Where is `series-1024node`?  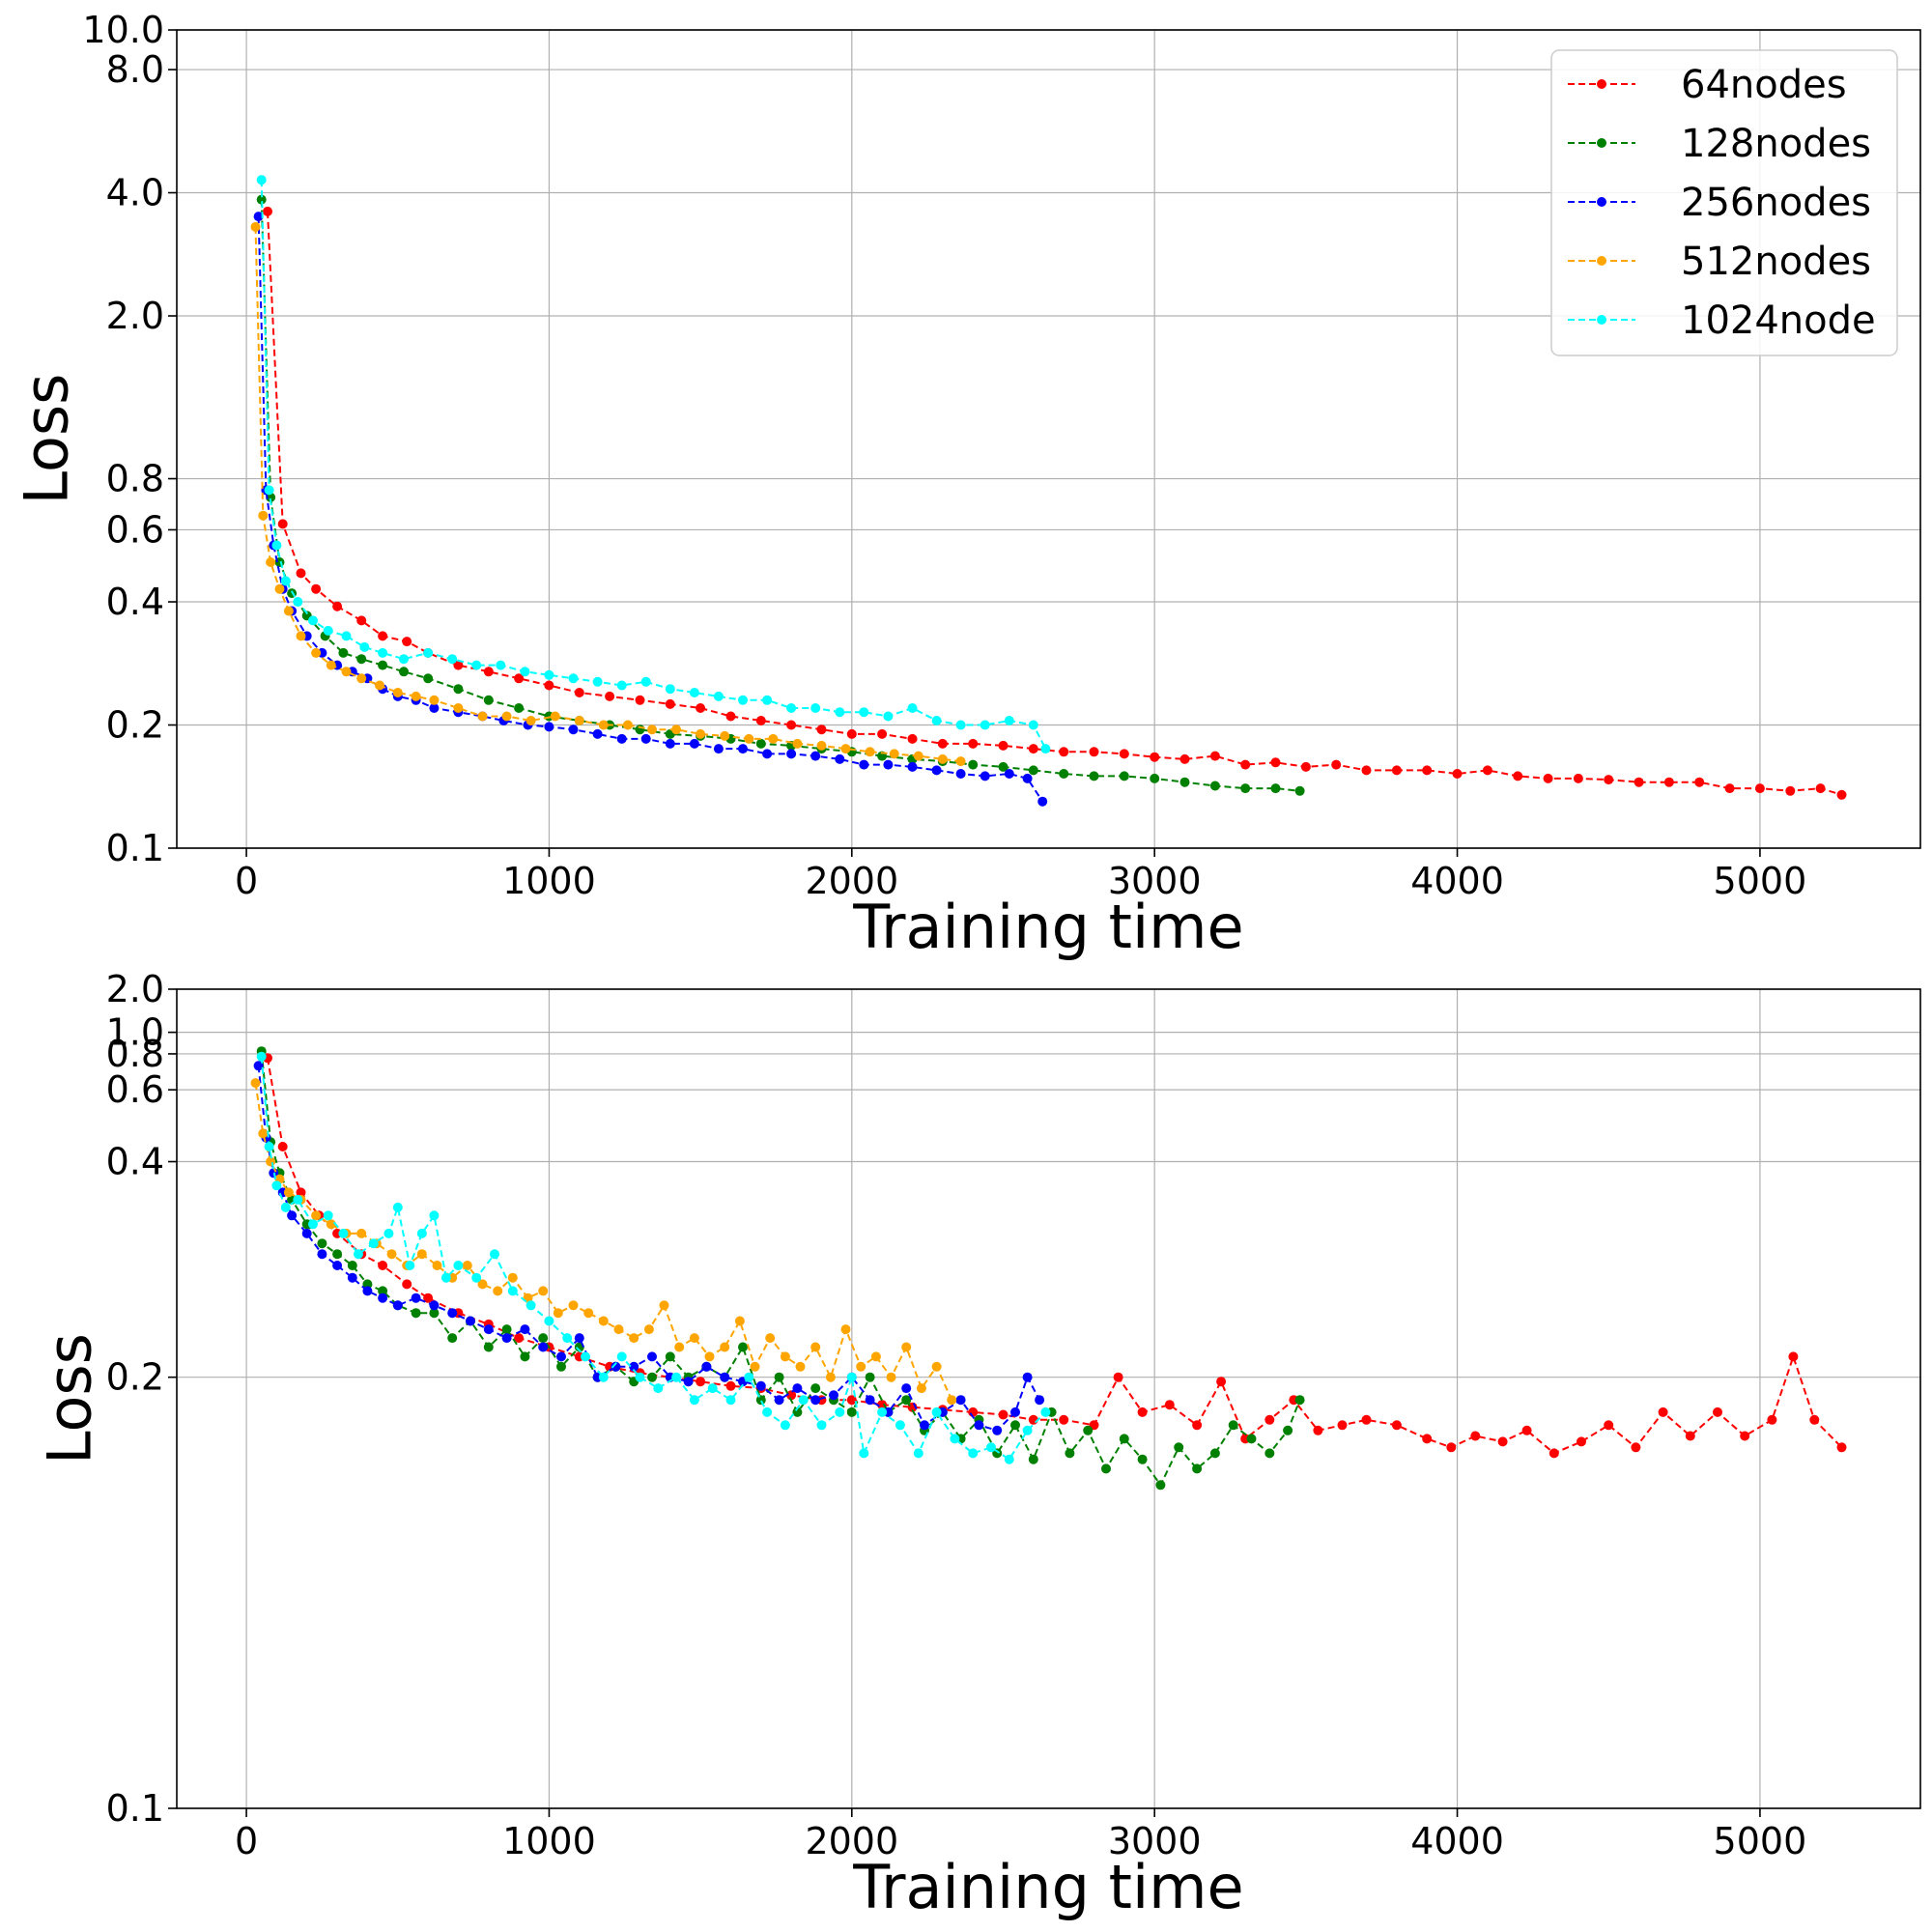 series-1024node is located at coordinates (653, 464).